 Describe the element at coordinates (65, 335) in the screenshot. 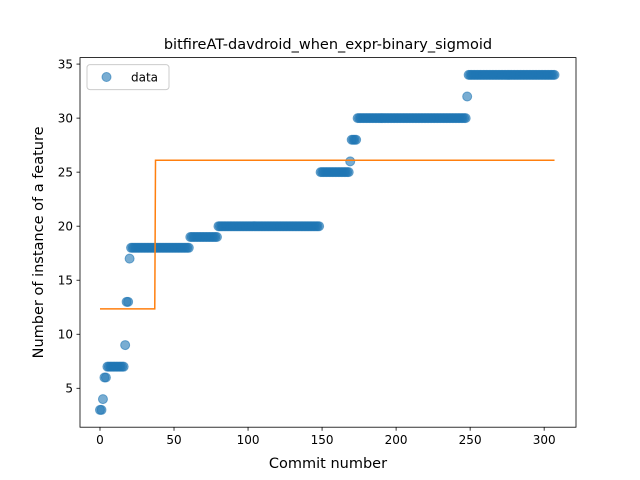

I see `y-tick-label: 10` at that location.